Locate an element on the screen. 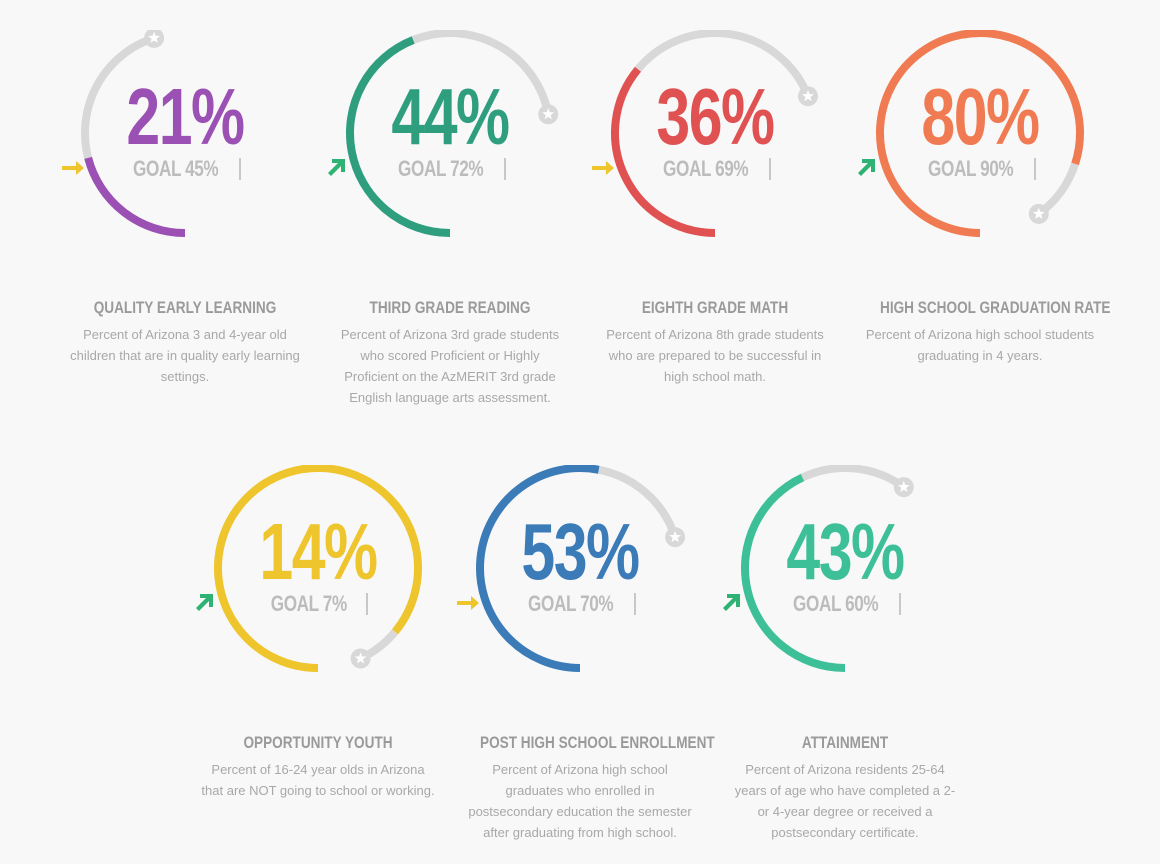  goal-label: GOAL 72% is located at coordinates (441, 168).